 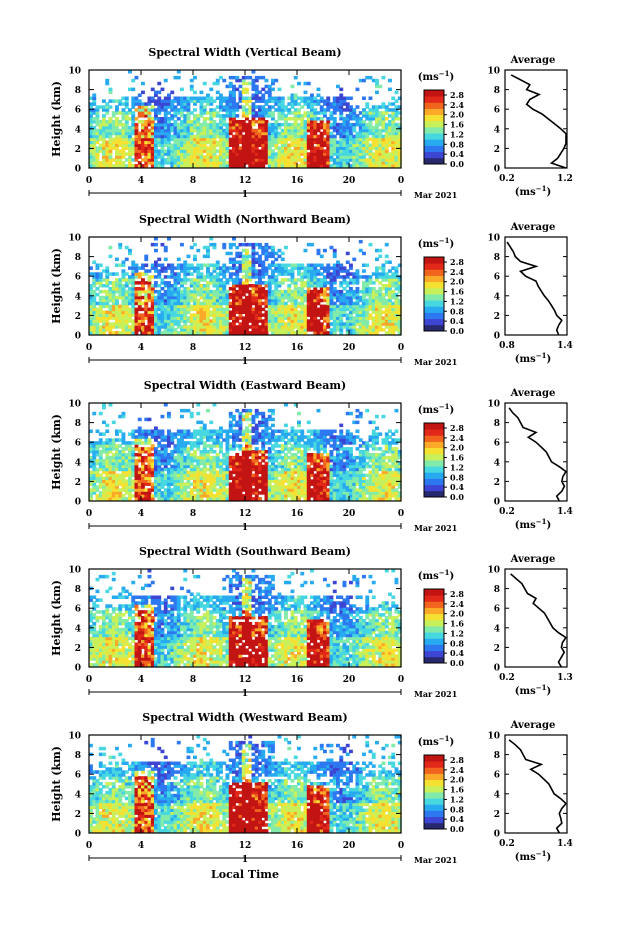 I want to click on colorbar-tick-label: 0.0, so click(x=457, y=164).